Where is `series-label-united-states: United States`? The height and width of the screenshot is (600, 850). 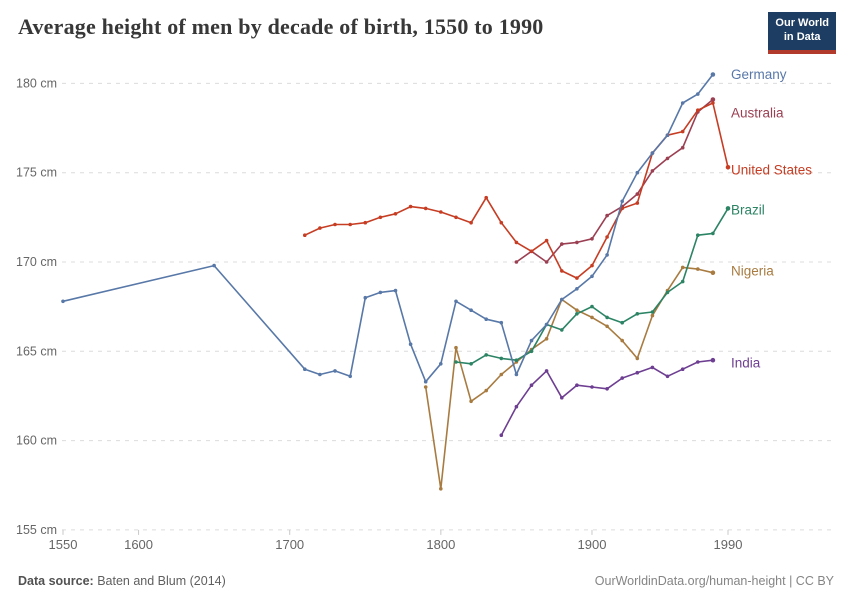 series-label-united-states: United States is located at coordinates (771, 170).